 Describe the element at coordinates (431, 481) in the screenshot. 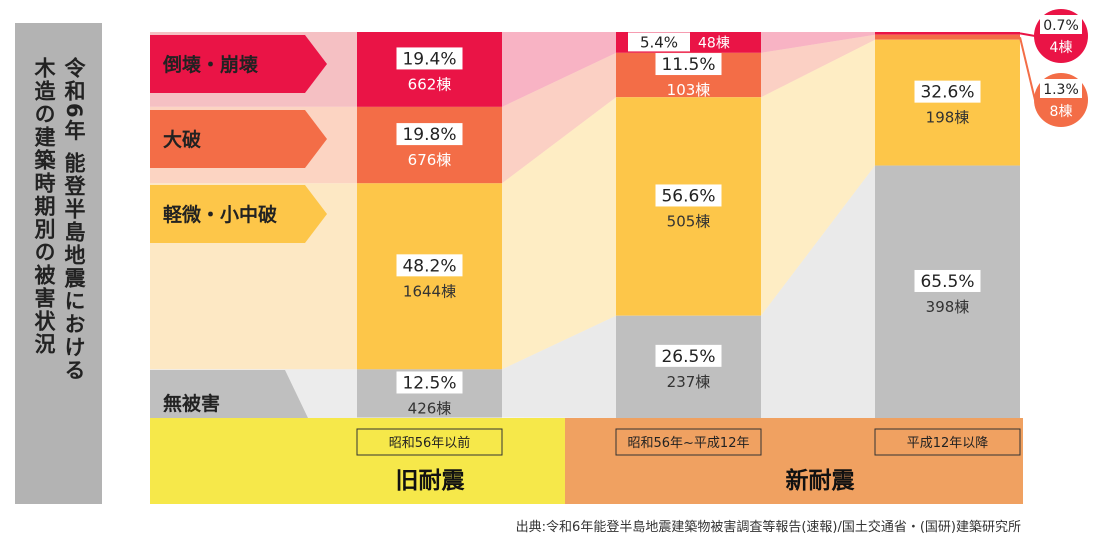

I see `old-standard-label: 旧耐震` at that location.